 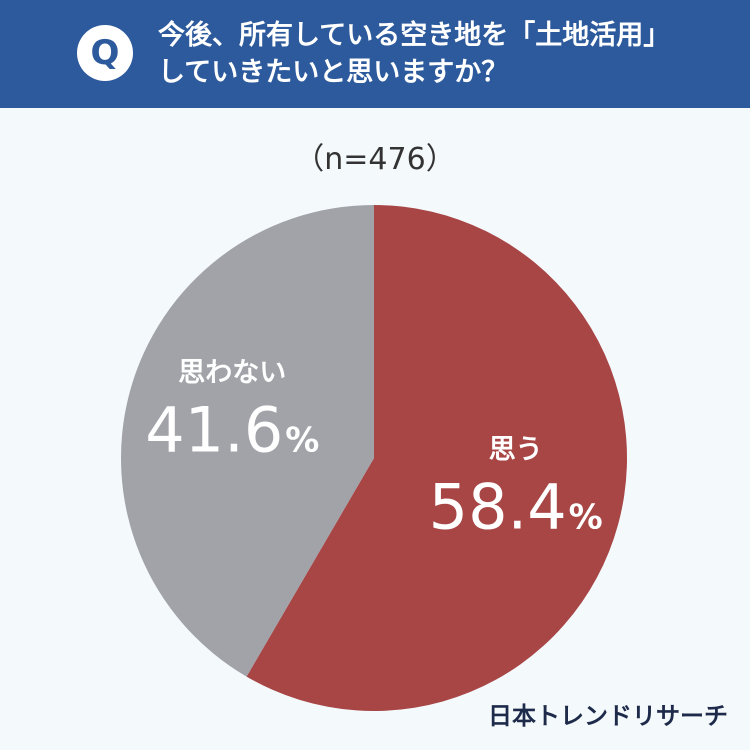 I want to click on slice-label-no: 思わない, so click(x=232, y=373).